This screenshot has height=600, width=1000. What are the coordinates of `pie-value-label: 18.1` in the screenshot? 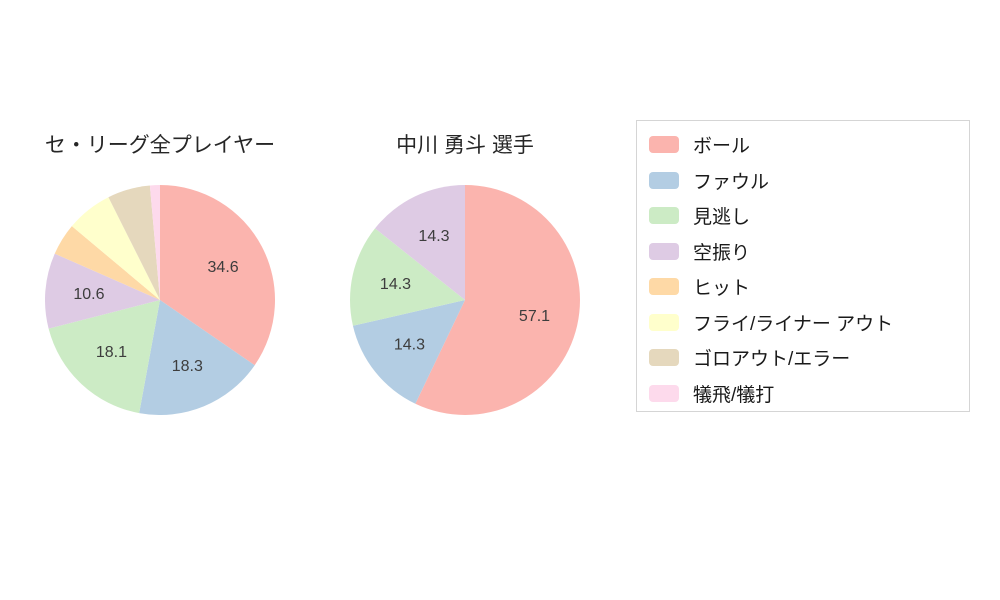 It's located at (111, 352).